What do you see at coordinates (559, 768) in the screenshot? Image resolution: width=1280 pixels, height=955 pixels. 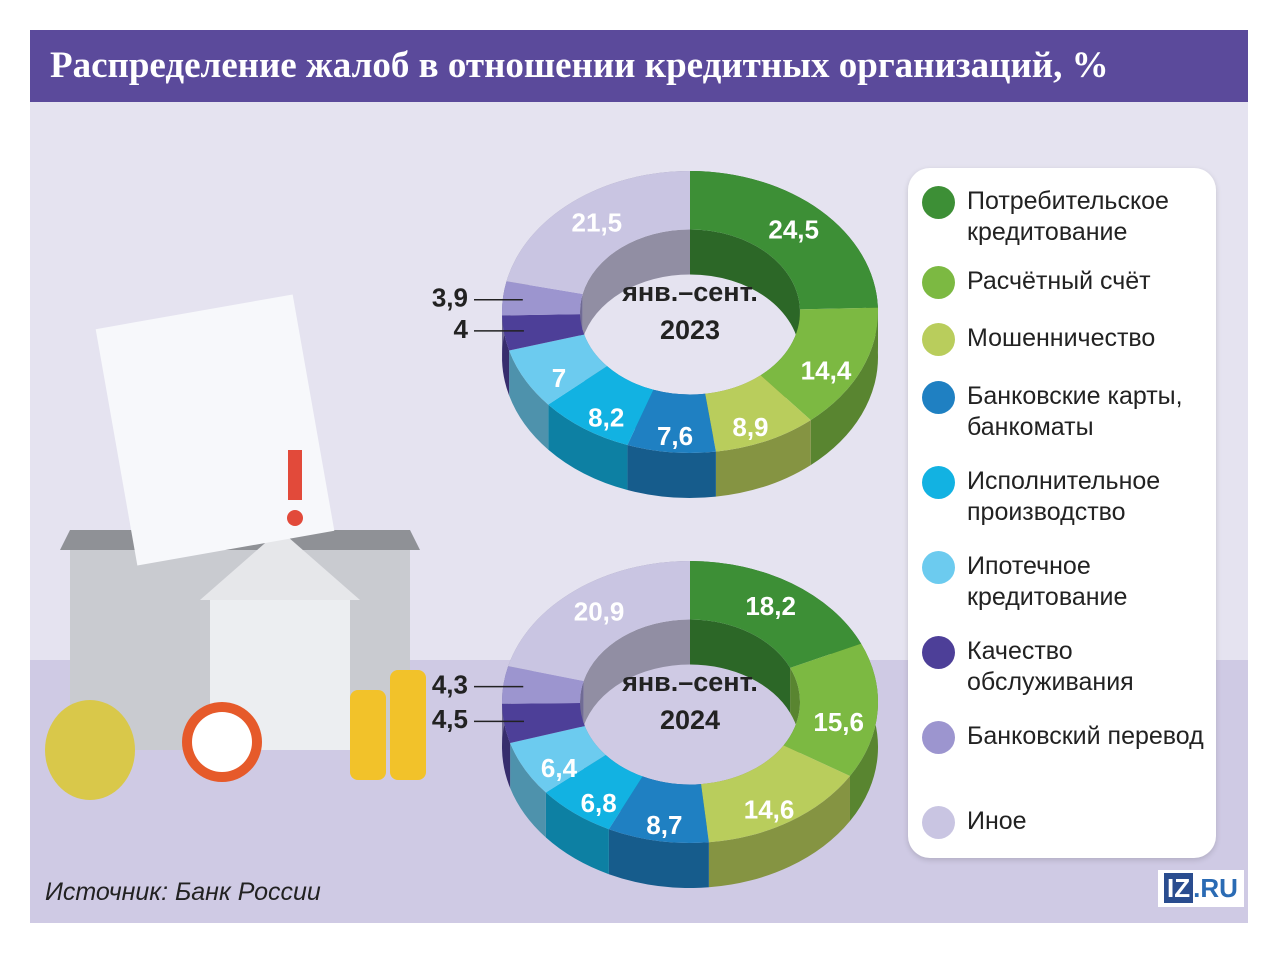 I see `value-label: 6,4` at bounding box center [559, 768].